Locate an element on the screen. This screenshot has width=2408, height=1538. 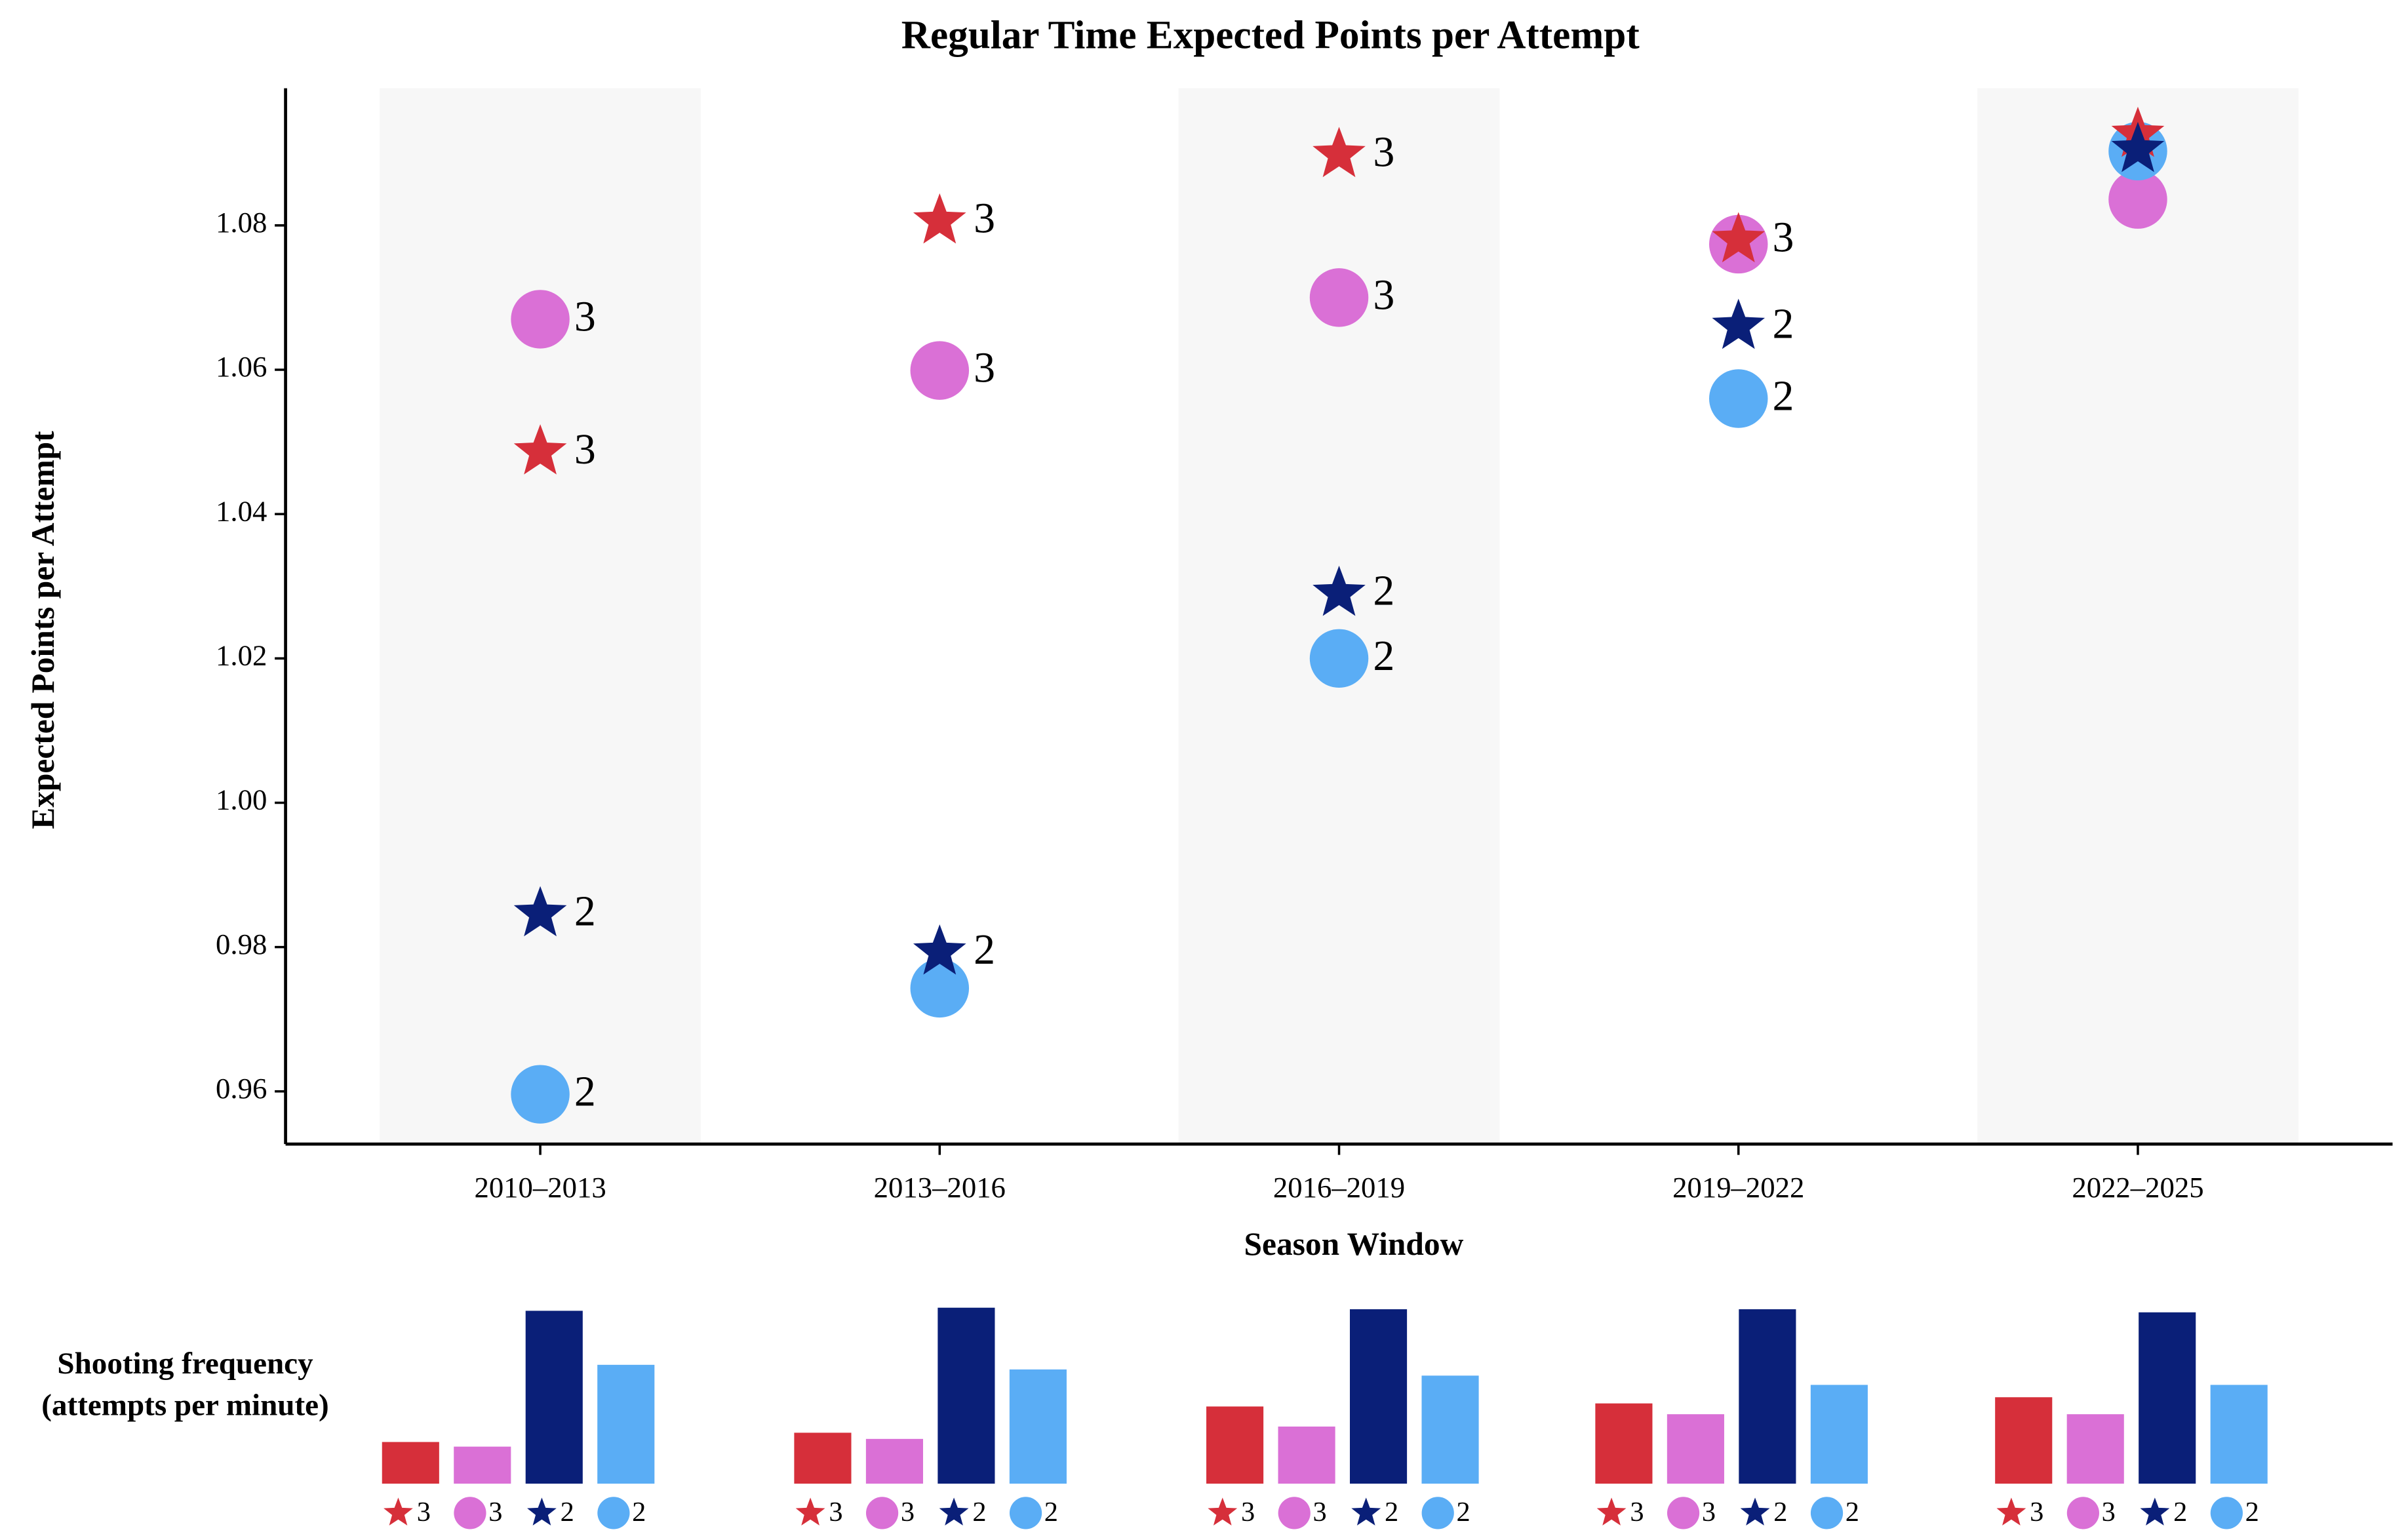
y-tick-label: 1.06 is located at coordinates (241, 366).